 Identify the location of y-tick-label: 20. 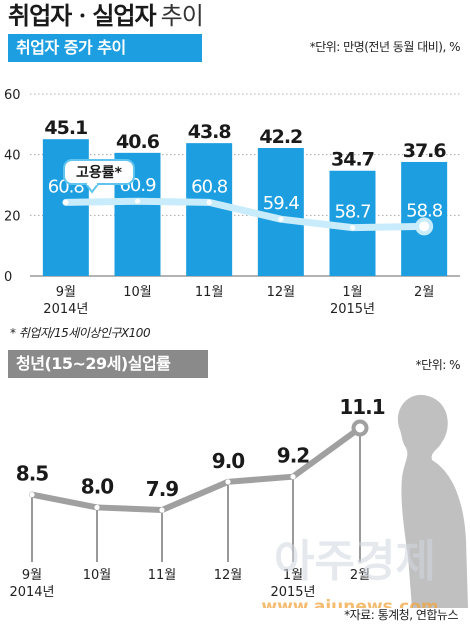
(12, 216).